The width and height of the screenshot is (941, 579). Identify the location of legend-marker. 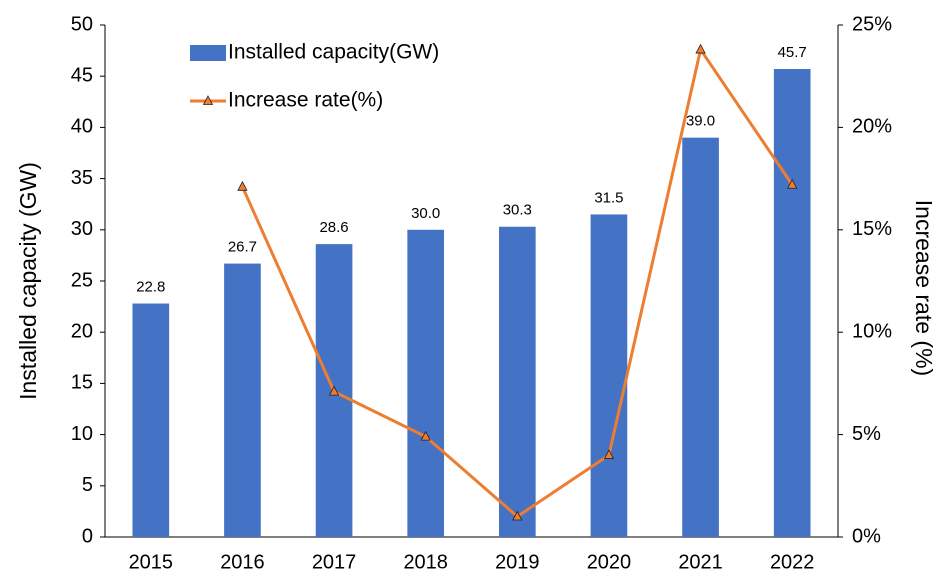
(208, 100).